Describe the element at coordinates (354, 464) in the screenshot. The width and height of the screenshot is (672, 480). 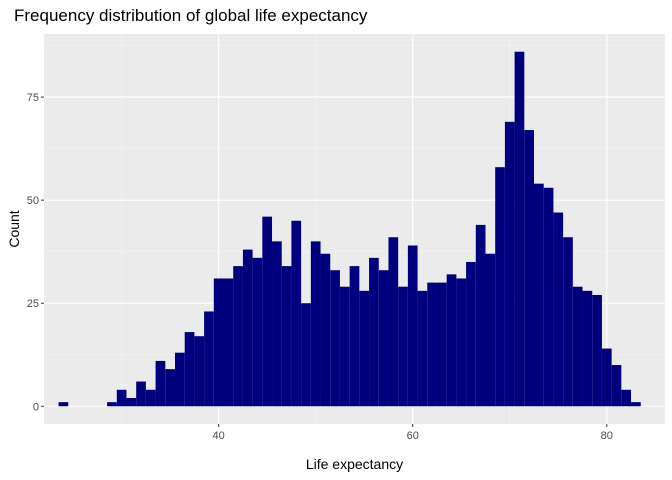
I see `x-axis-title: Life expectancy` at that location.